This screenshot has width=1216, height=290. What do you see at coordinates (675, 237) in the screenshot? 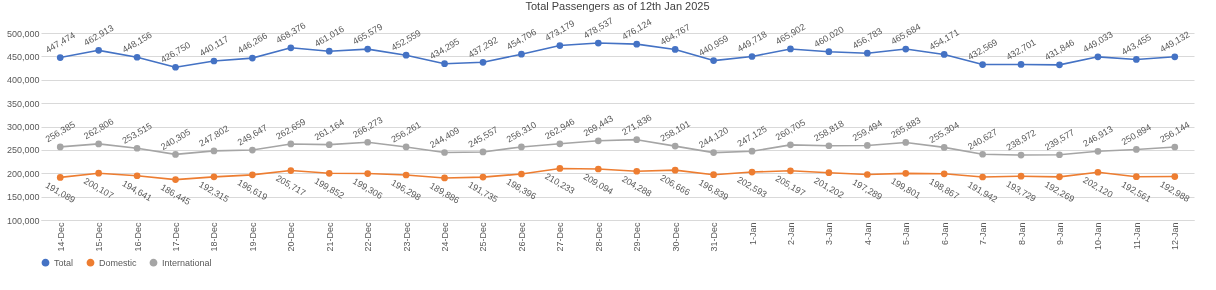
I see `x-tick-label: 30-Dec` at bounding box center [675, 237].